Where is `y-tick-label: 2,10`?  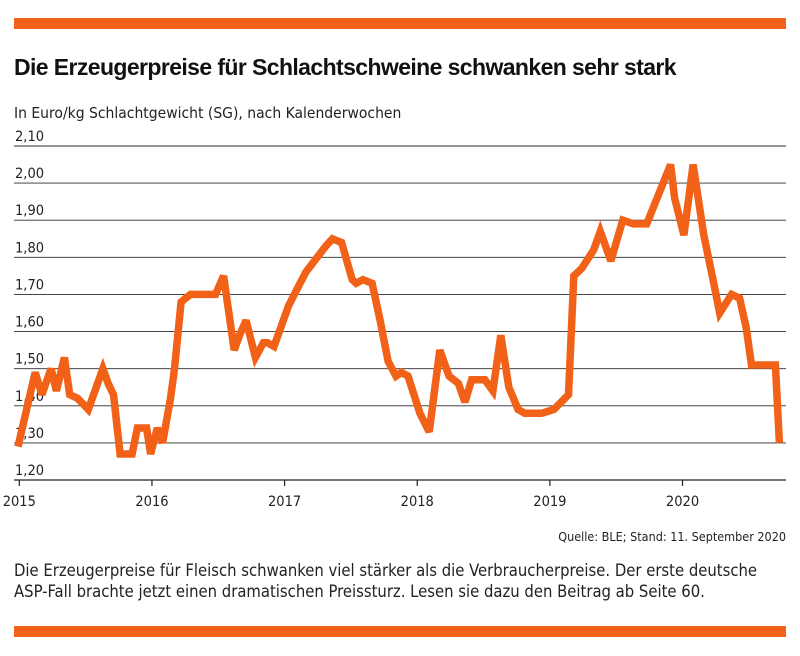
y-tick-label: 2,10 is located at coordinates (29, 137).